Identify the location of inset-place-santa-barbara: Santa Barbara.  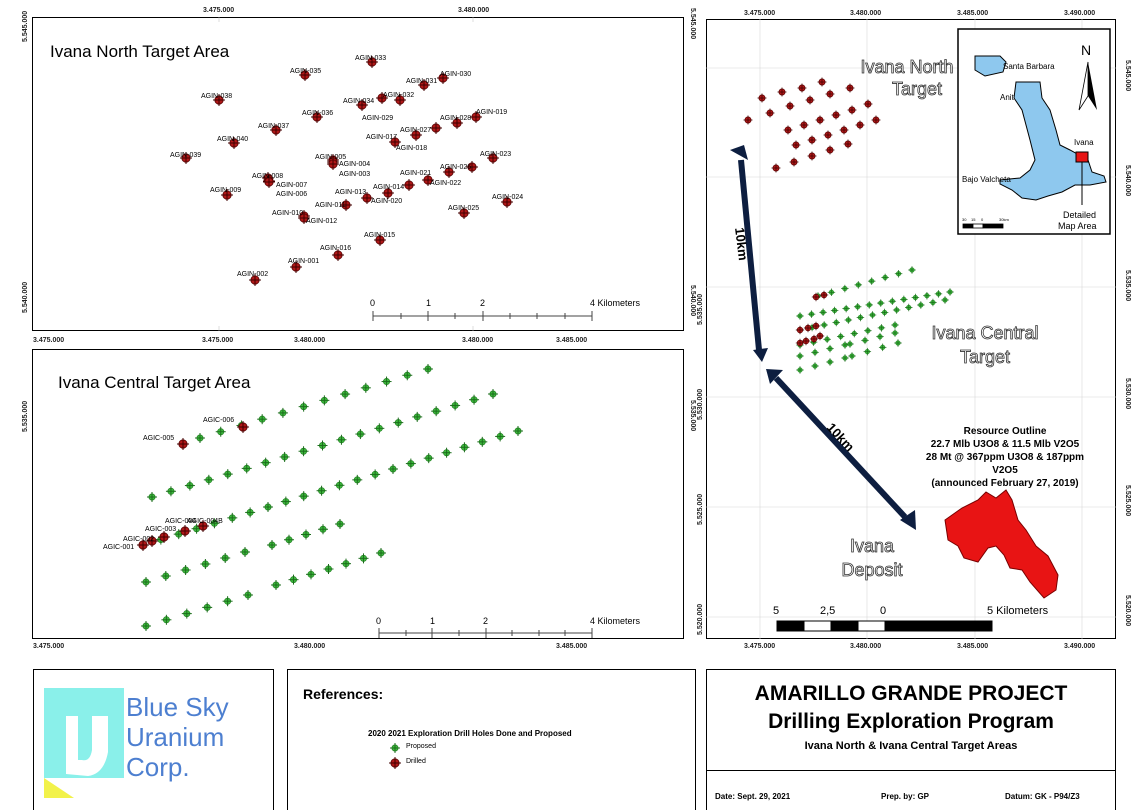
(1029, 66).